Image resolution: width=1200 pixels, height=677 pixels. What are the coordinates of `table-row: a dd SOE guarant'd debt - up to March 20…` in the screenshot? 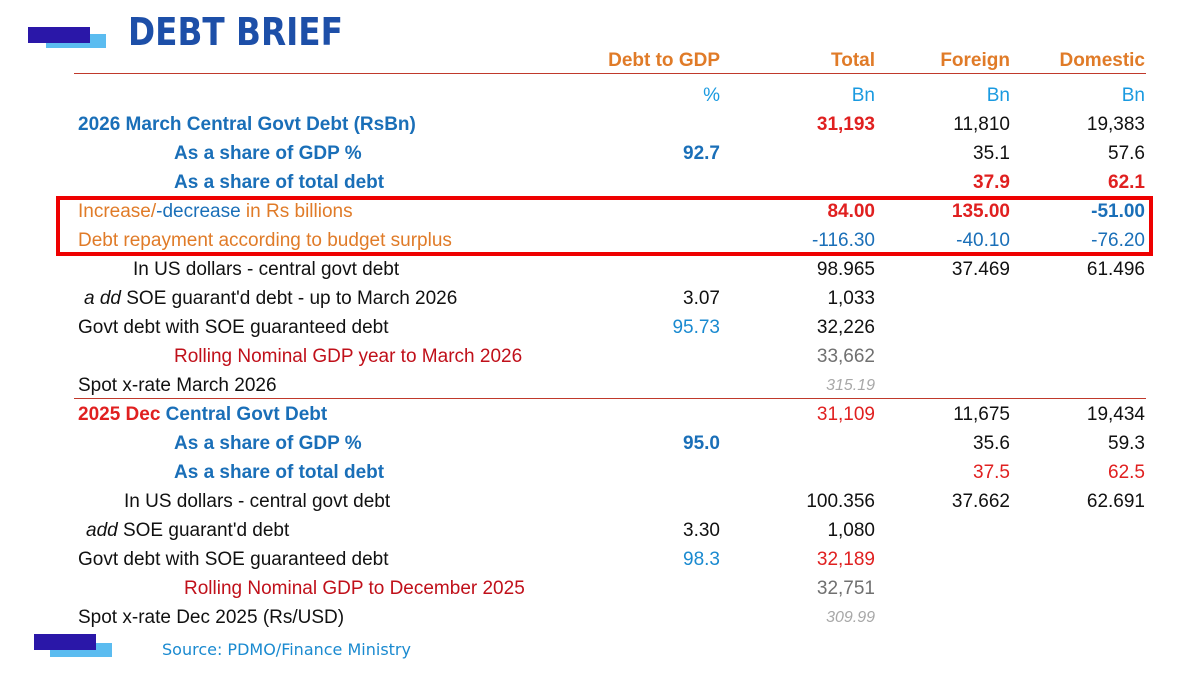 It's located at (600, 298).